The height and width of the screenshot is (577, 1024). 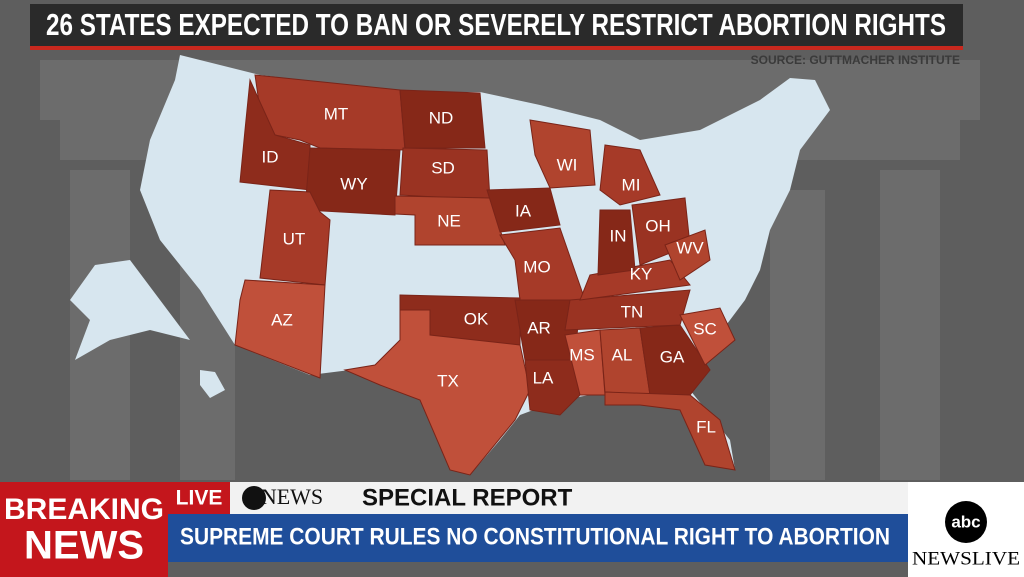 I want to click on state-label: MO, so click(x=536, y=266).